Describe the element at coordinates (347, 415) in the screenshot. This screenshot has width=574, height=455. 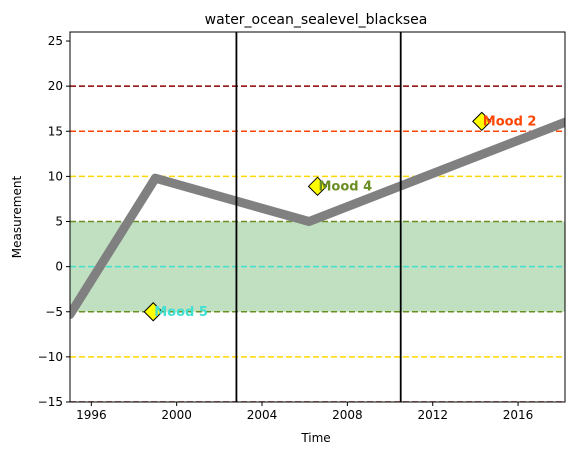
I see `x-tick-label-2008: 2008` at that location.